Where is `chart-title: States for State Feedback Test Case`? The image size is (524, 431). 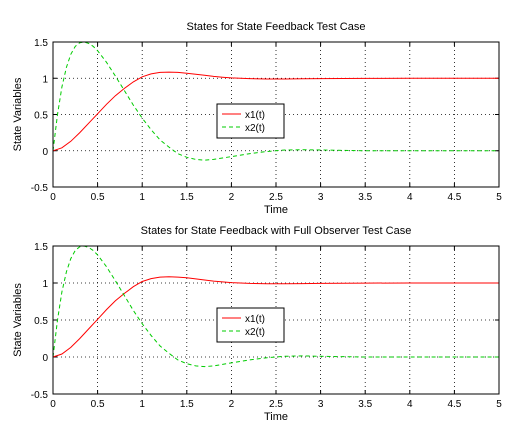 chart-title: States for State Feedback Test Case is located at coordinates (276, 27).